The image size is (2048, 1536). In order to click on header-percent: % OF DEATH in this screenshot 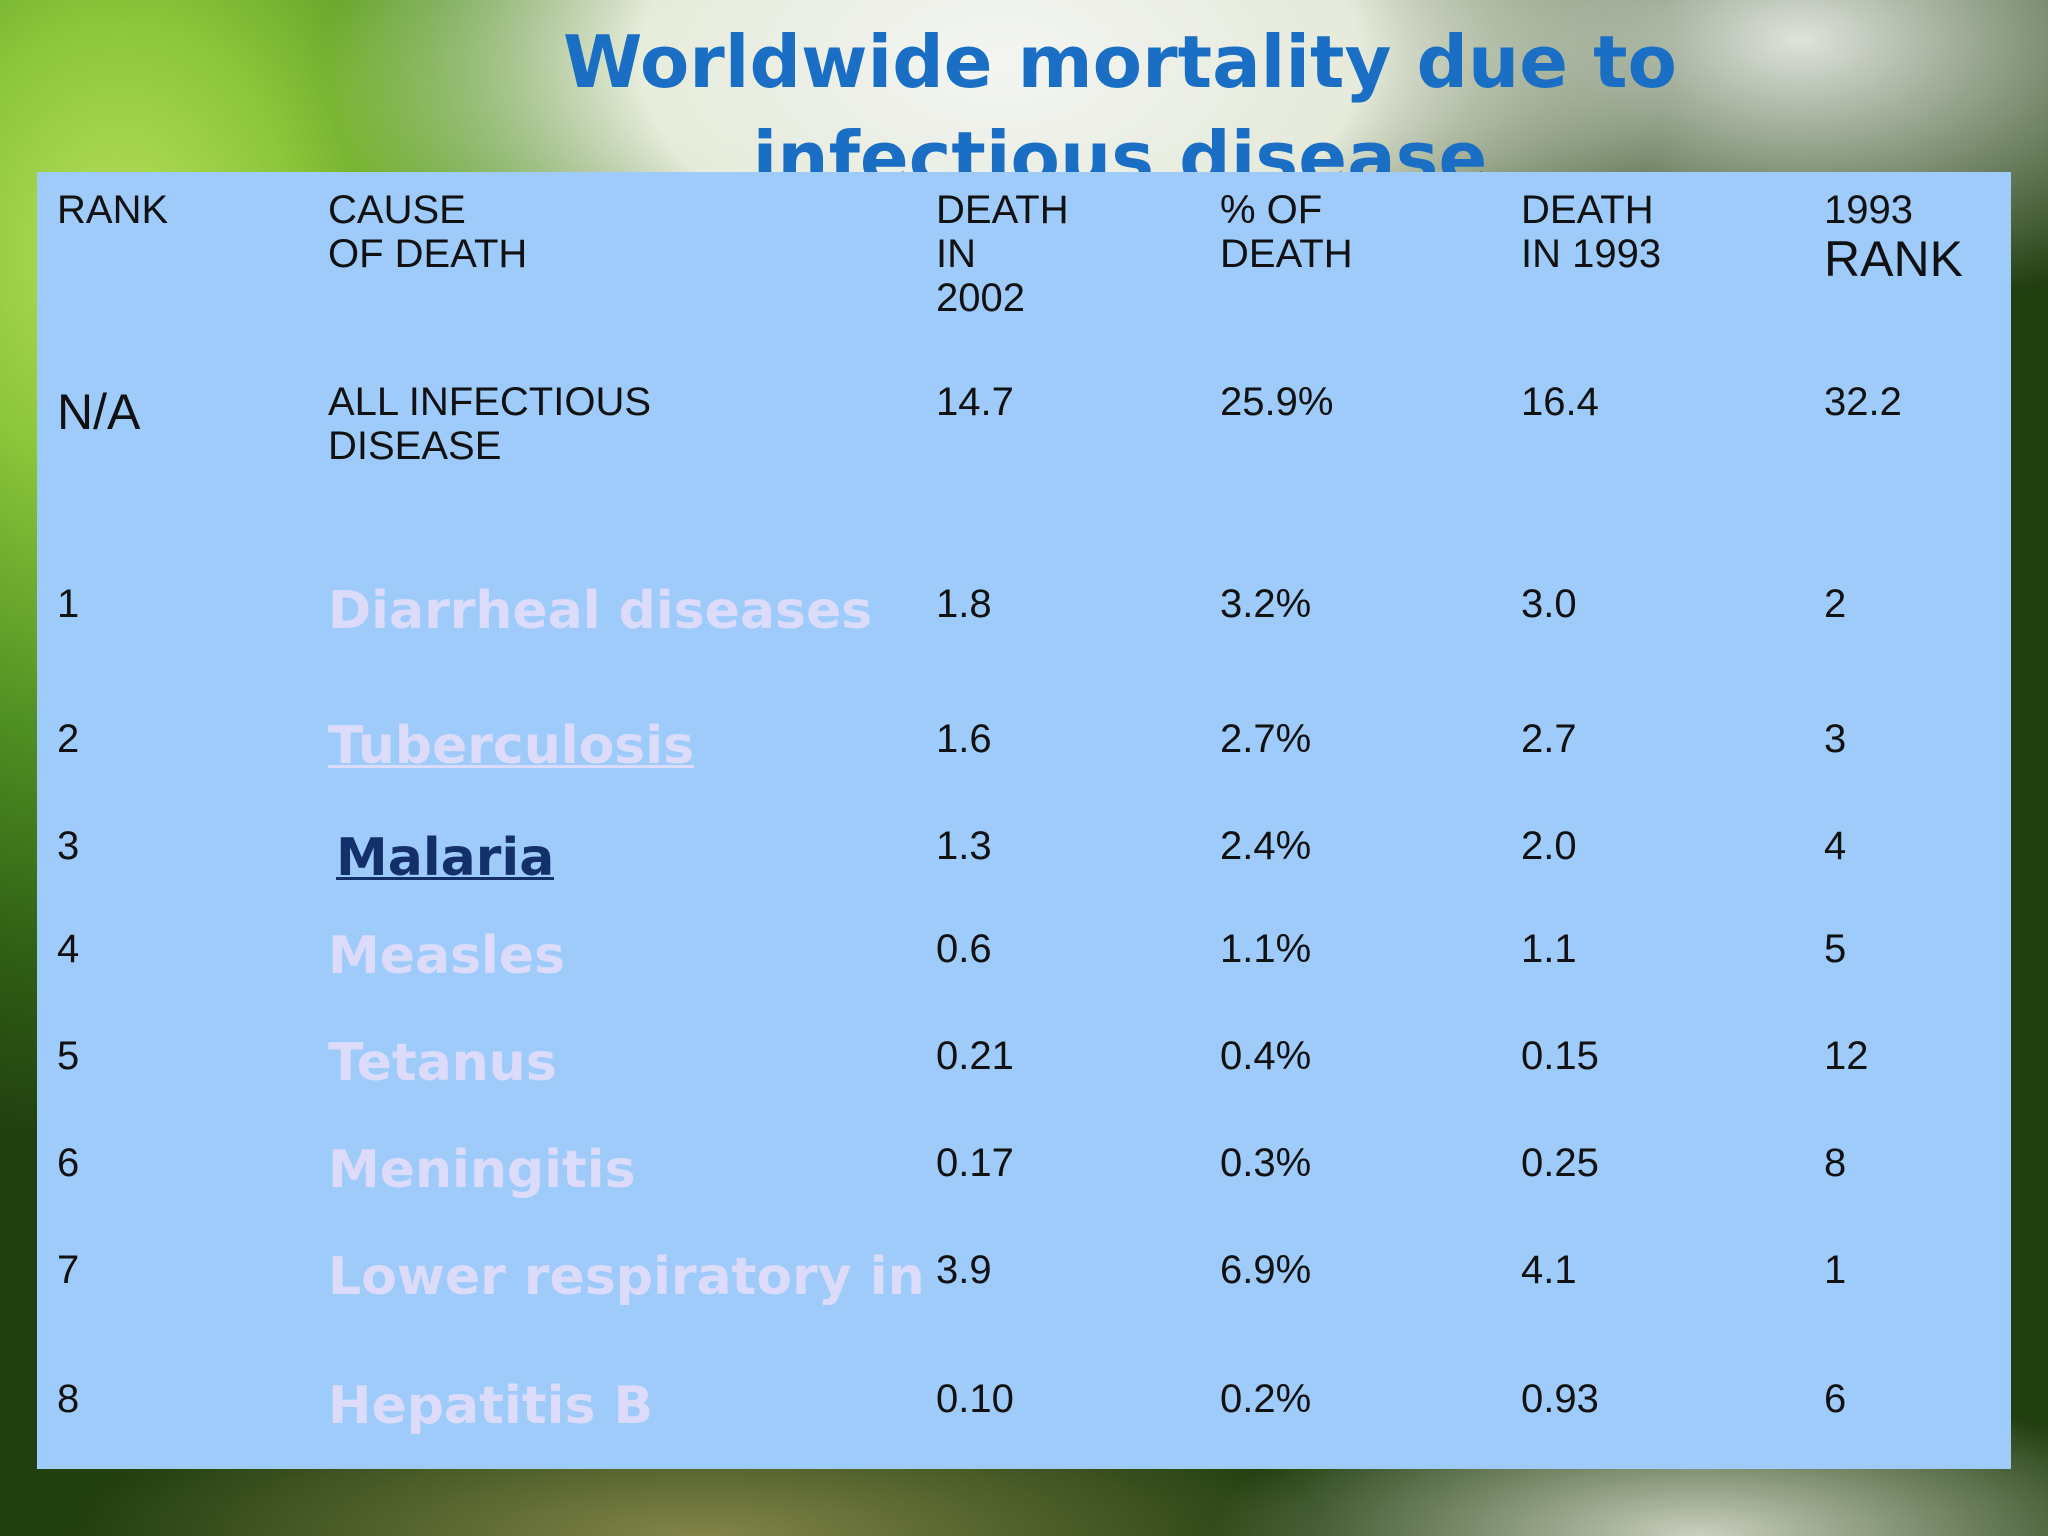, I will do `click(1286, 232)`.